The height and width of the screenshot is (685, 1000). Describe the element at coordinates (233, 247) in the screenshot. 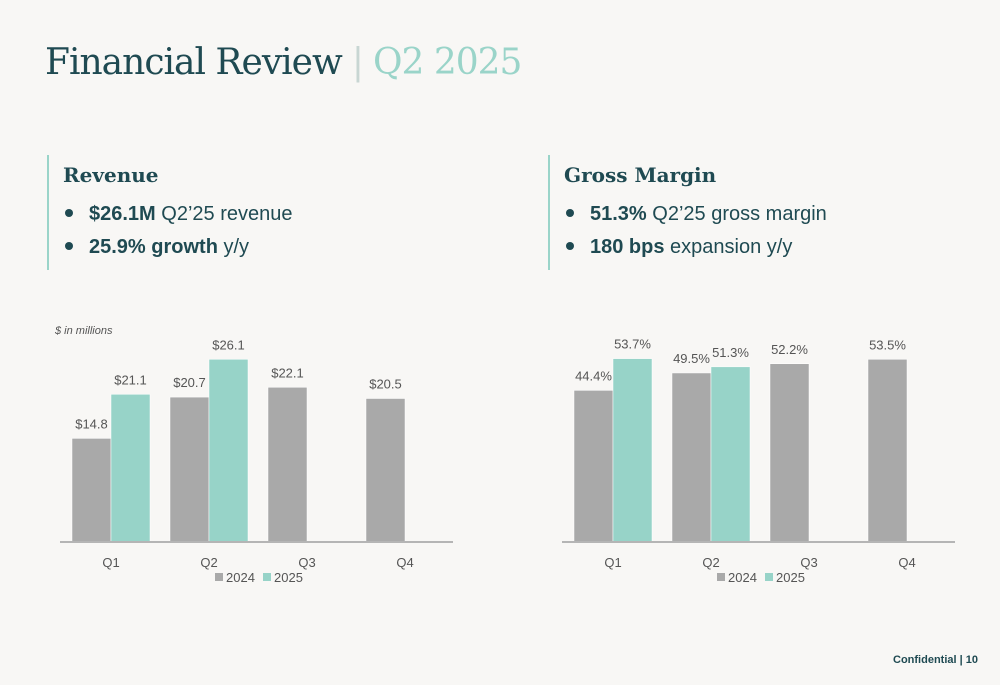

I see `bullet-text: y/y` at that location.